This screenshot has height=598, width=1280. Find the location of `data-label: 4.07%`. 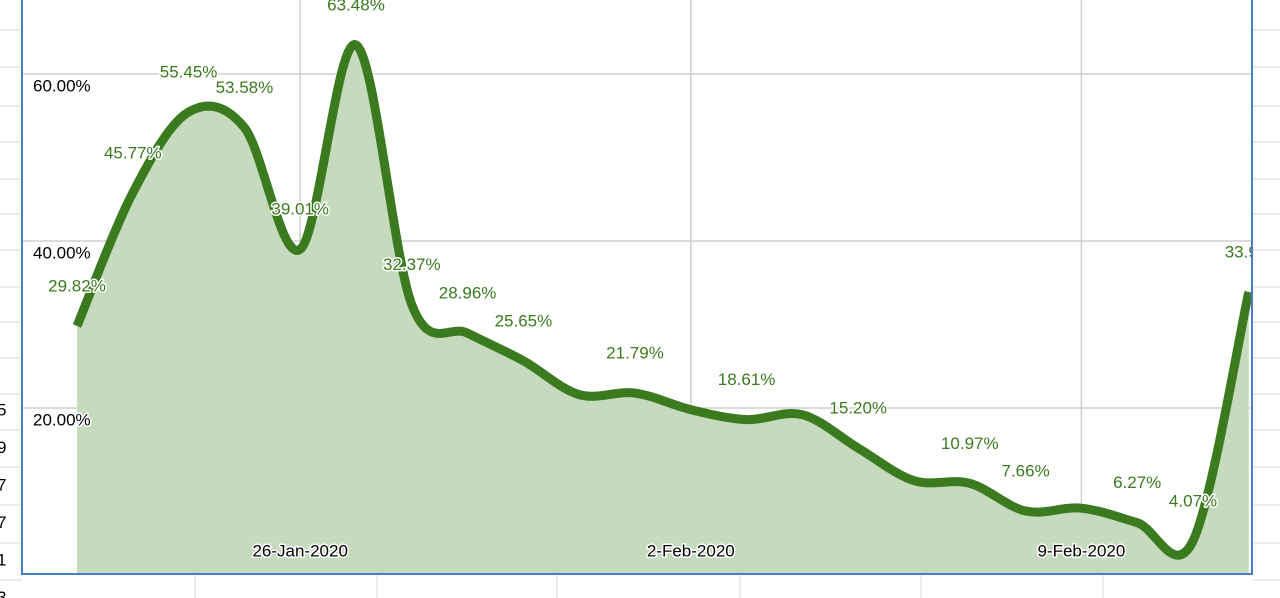

data-label: 4.07% is located at coordinates (1193, 500).